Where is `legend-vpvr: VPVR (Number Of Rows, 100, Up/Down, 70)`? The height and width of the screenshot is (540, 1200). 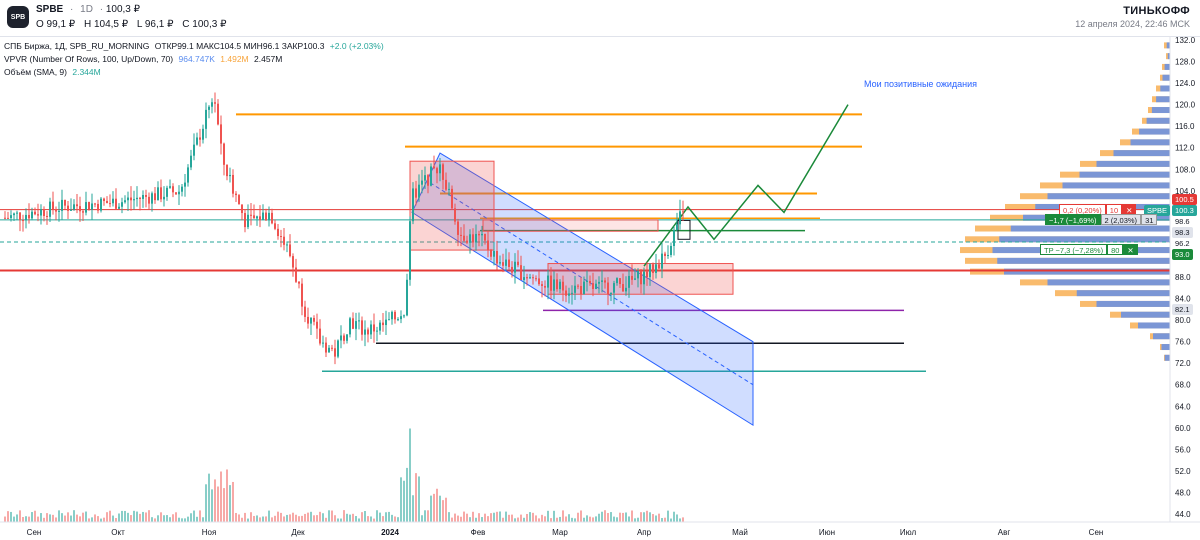
legend-vpvr: VPVR (Number Of Rows, 100, Up/Down, 70) is located at coordinates (89, 59).